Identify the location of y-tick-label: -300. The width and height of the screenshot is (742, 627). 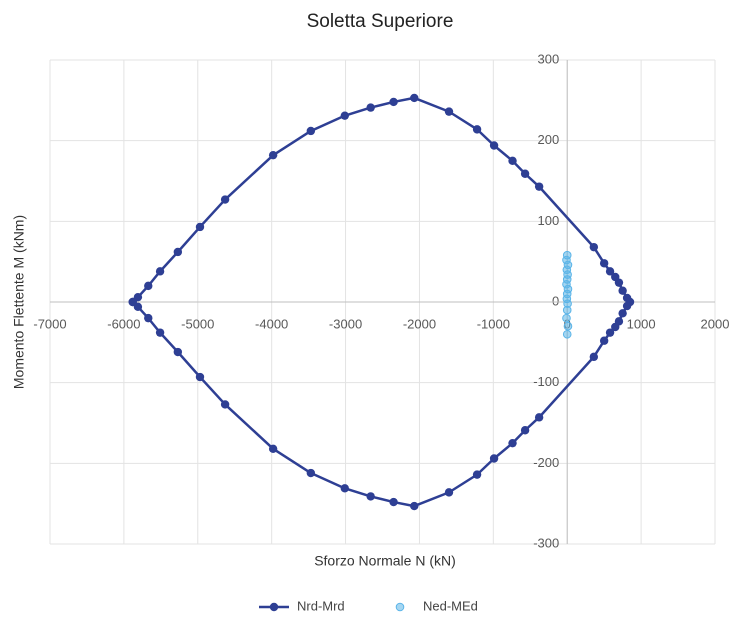
(546, 542).